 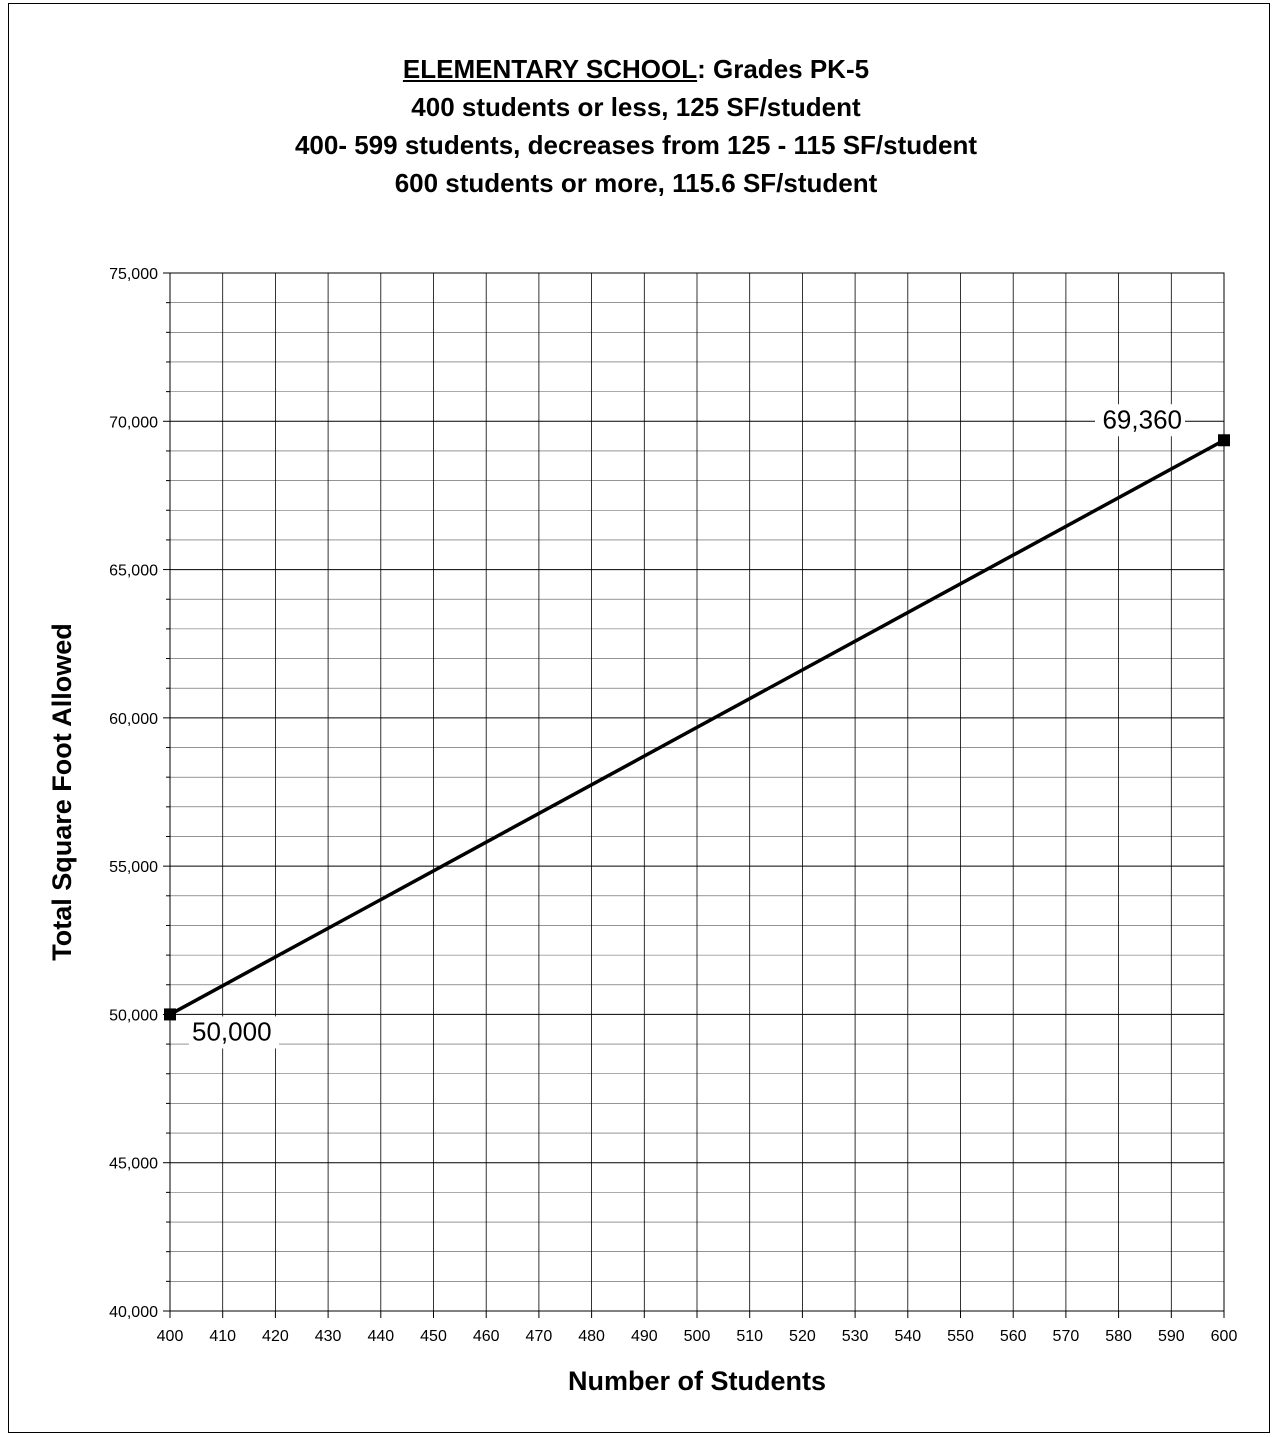 I want to click on x-tick-label: 480, so click(x=591, y=1336).